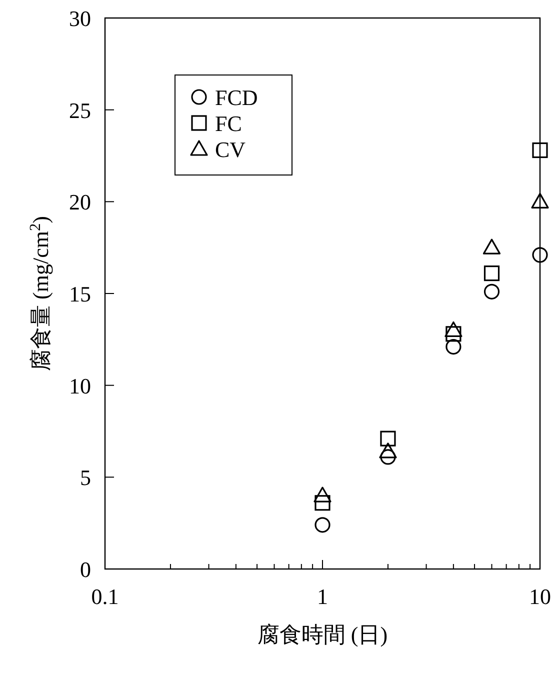 This screenshot has height=675, width=557. I want to click on legend-label: FC, so click(228, 123).